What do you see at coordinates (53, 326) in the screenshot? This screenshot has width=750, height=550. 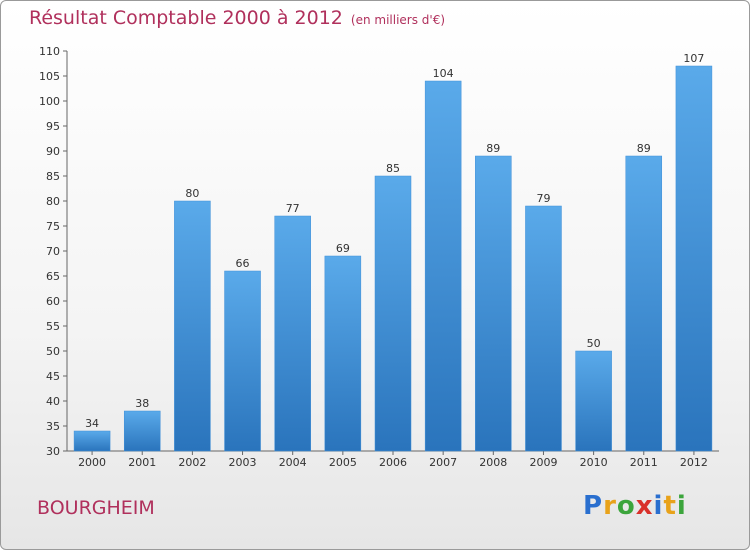 I see `y-tick-label: 55` at bounding box center [53, 326].